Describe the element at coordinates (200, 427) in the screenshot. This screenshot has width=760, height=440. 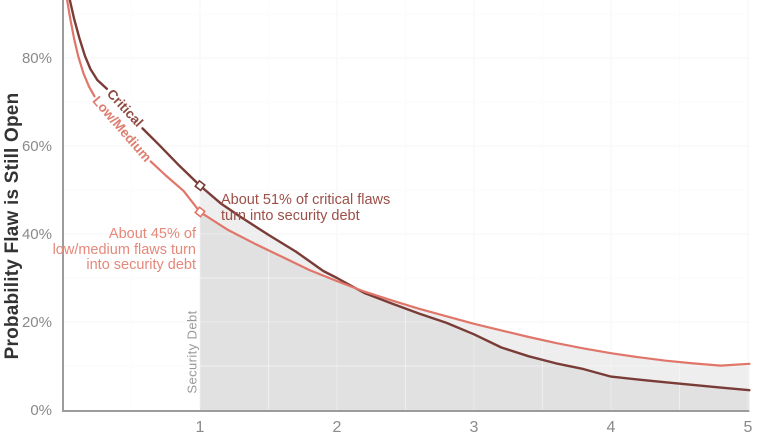
I see `x-tick-label: 1` at that location.